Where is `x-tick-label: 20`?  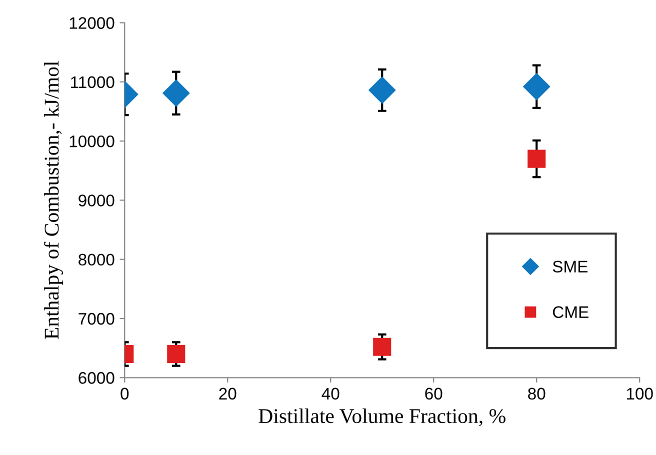
x-tick-label: 20 is located at coordinates (227, 394).